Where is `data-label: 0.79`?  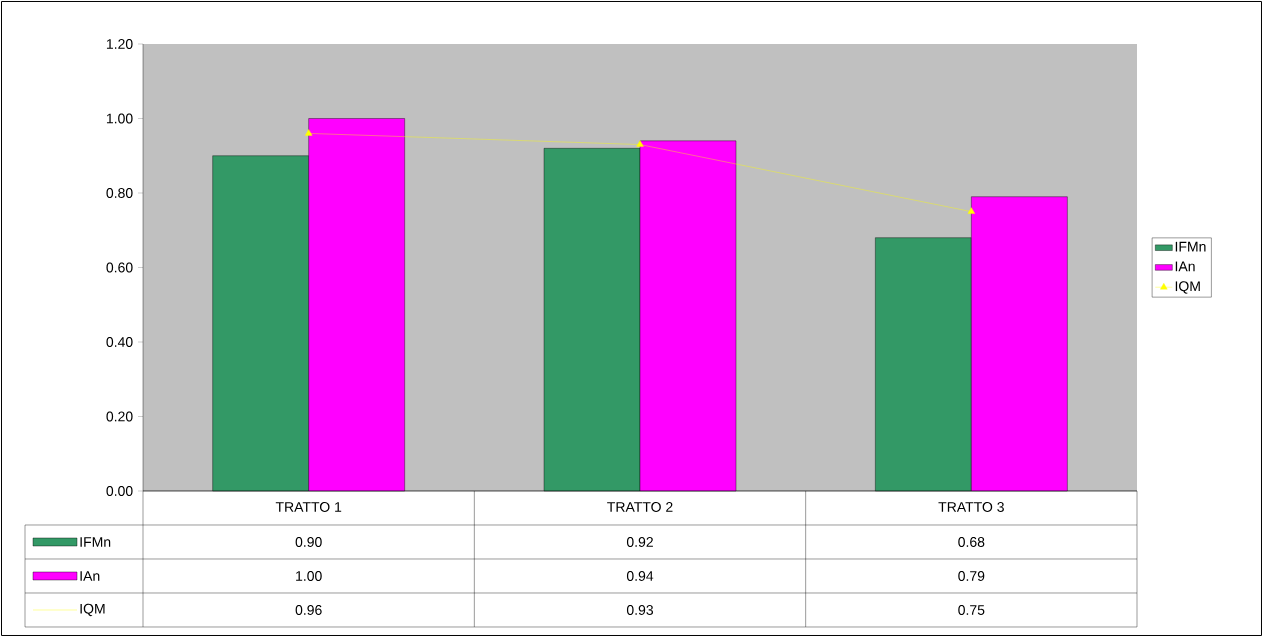
data-label: 0.79 is located at coordinates (971, 576).